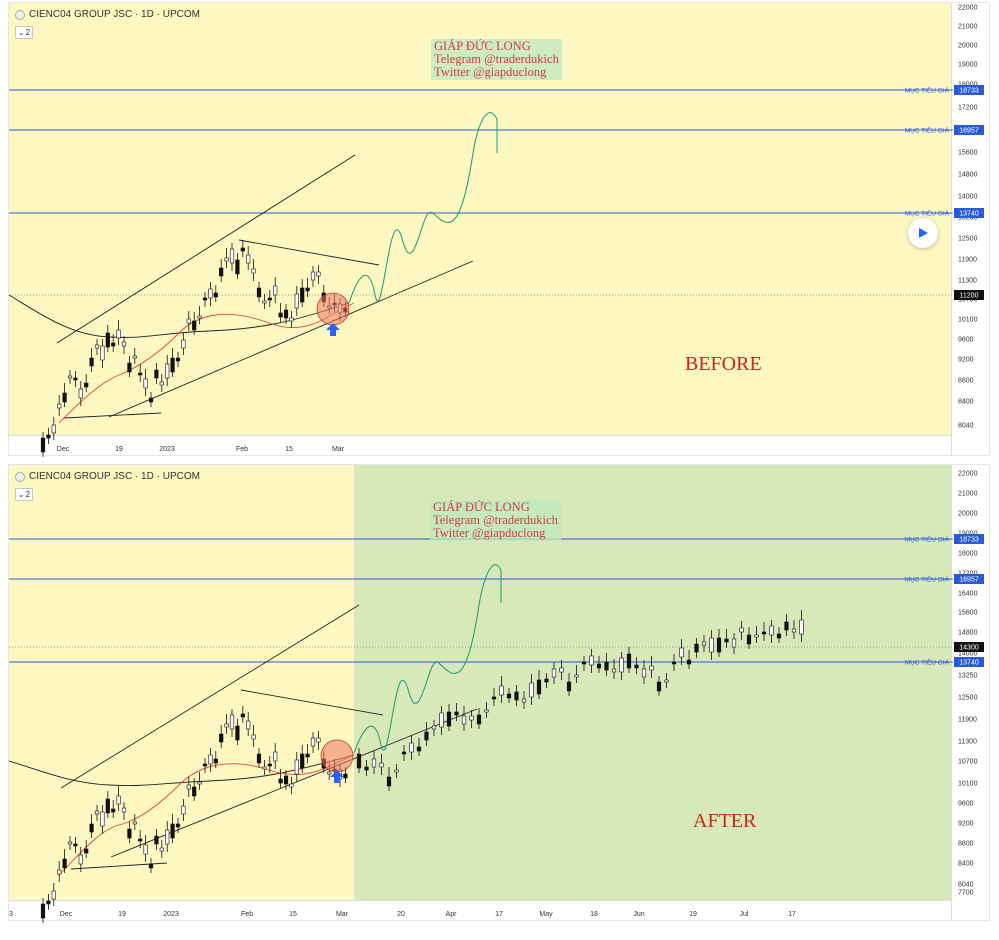  I want to click on symbol-header: CIENC04 GROUP JSC · 1D · UPCOM, so click(107, 14).